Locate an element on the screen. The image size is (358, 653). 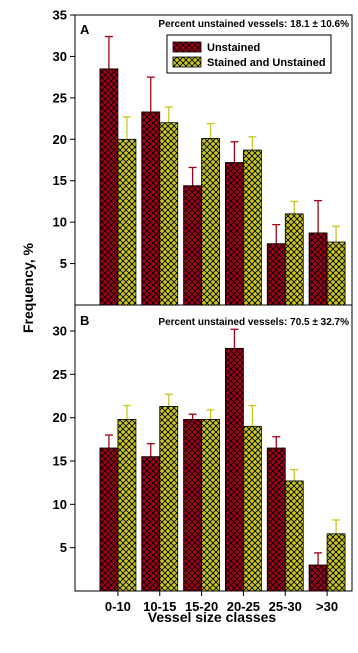
legend-swatch-stained is located at coordinates (187, 62).